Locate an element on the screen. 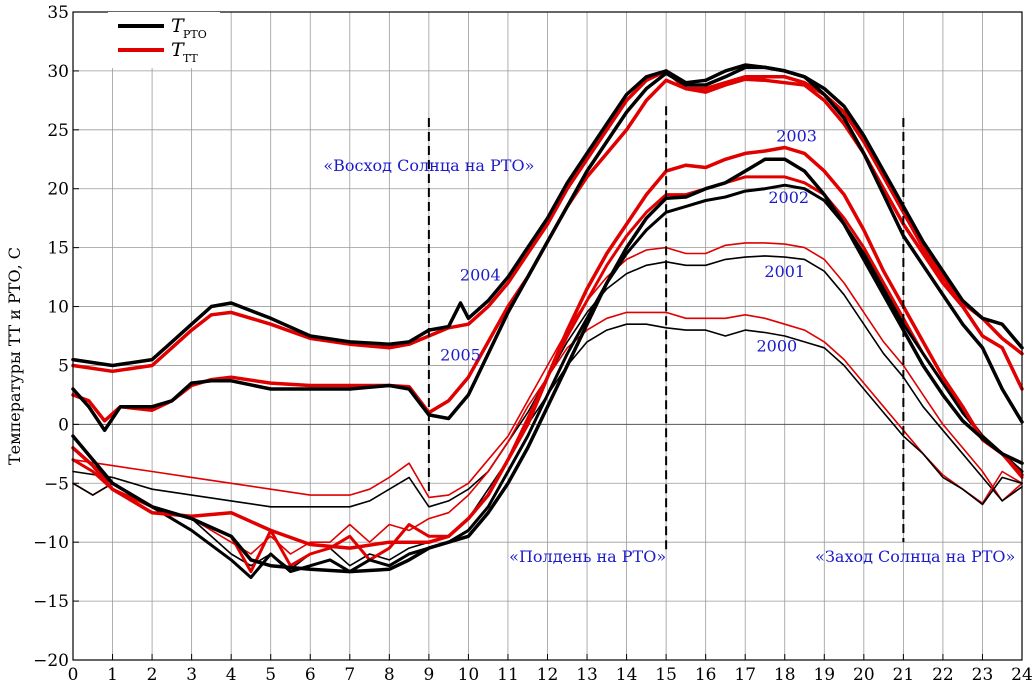 The image size is (1034, 683). y-tick-label: 35 is located at coordinates (58, 13).